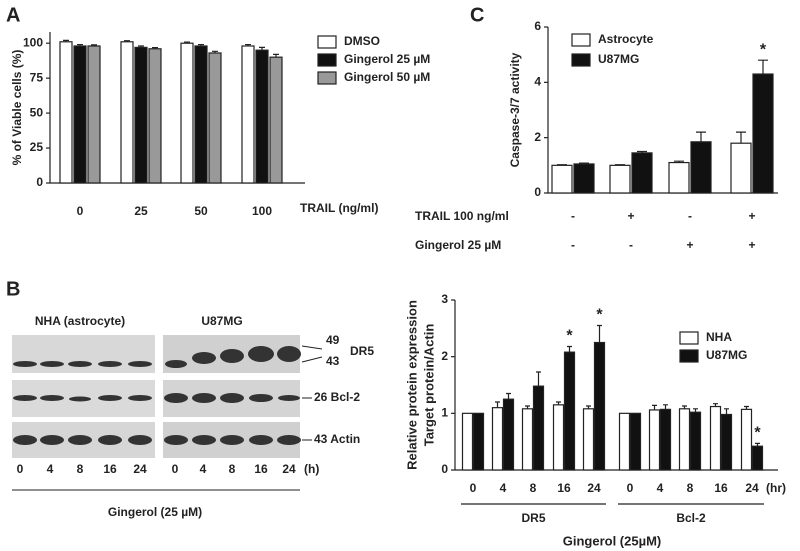 The width and height of the screenshot is (800, 551). What do you see at coordinates (444, 299) in the screenshot?
I see `y-tick-label: 3` at bounding box center [444, 299].